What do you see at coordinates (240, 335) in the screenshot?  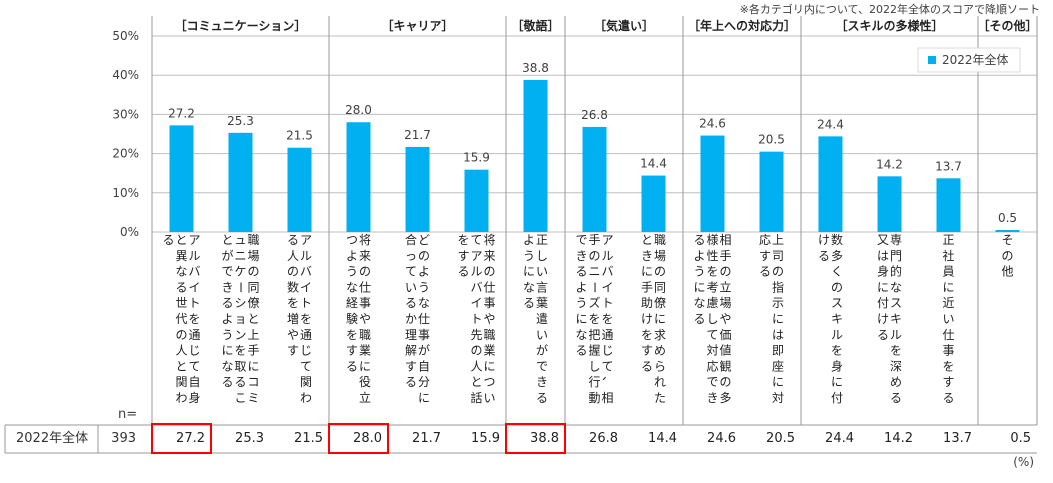 I see `svg-text: ン` at bounding box center [240, 335].